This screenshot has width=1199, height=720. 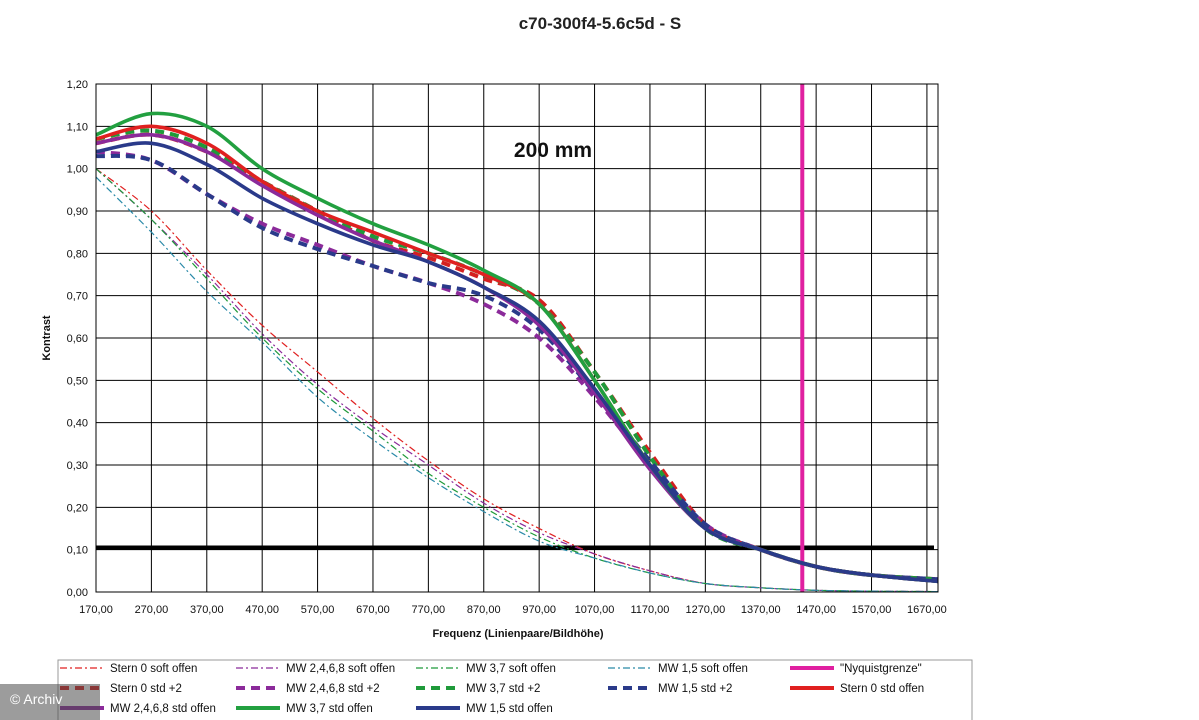 I want to click on chart-title: c70-300f4-5.6c5d - S, so click(x=600, y=23).